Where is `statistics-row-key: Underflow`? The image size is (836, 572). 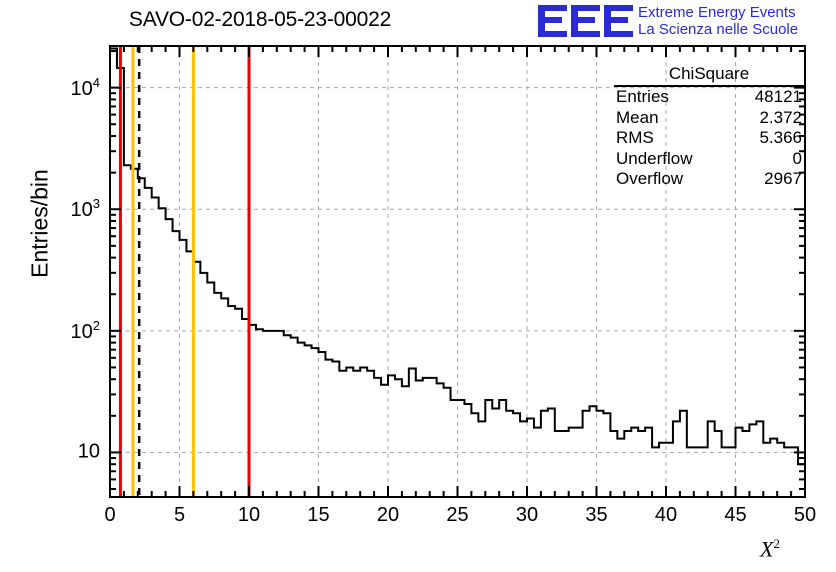
statistics-row-key: Underflow is located at coordinates (654, 158).